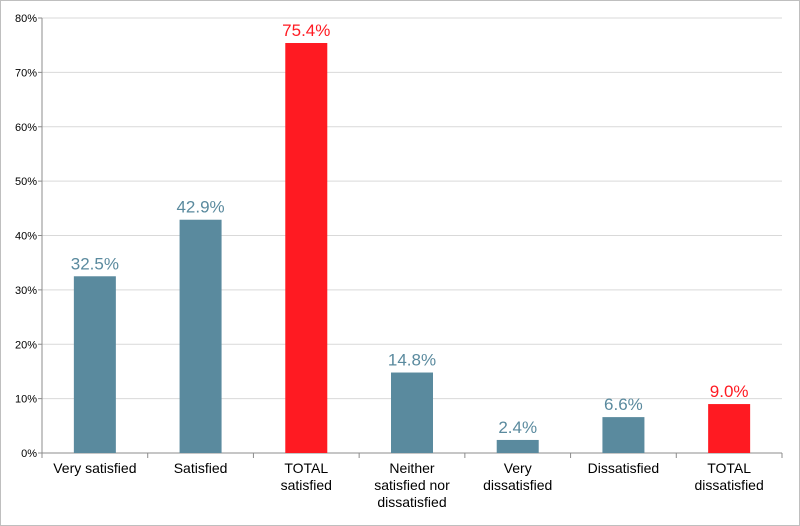 The width and height of the screenshot is (800, 526). Describe the element at coordinates (200, 207) in the screenshot. I see `data-label: 42.9%` at that location.